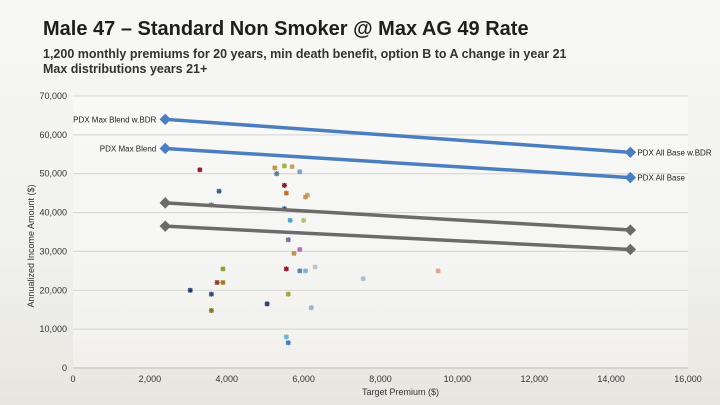 The image size is (720, 405). What do you see at coordinates (688, 379) in the screenshot?
I see `x-tick-label: 16,000` at bounding box center [688, 379].